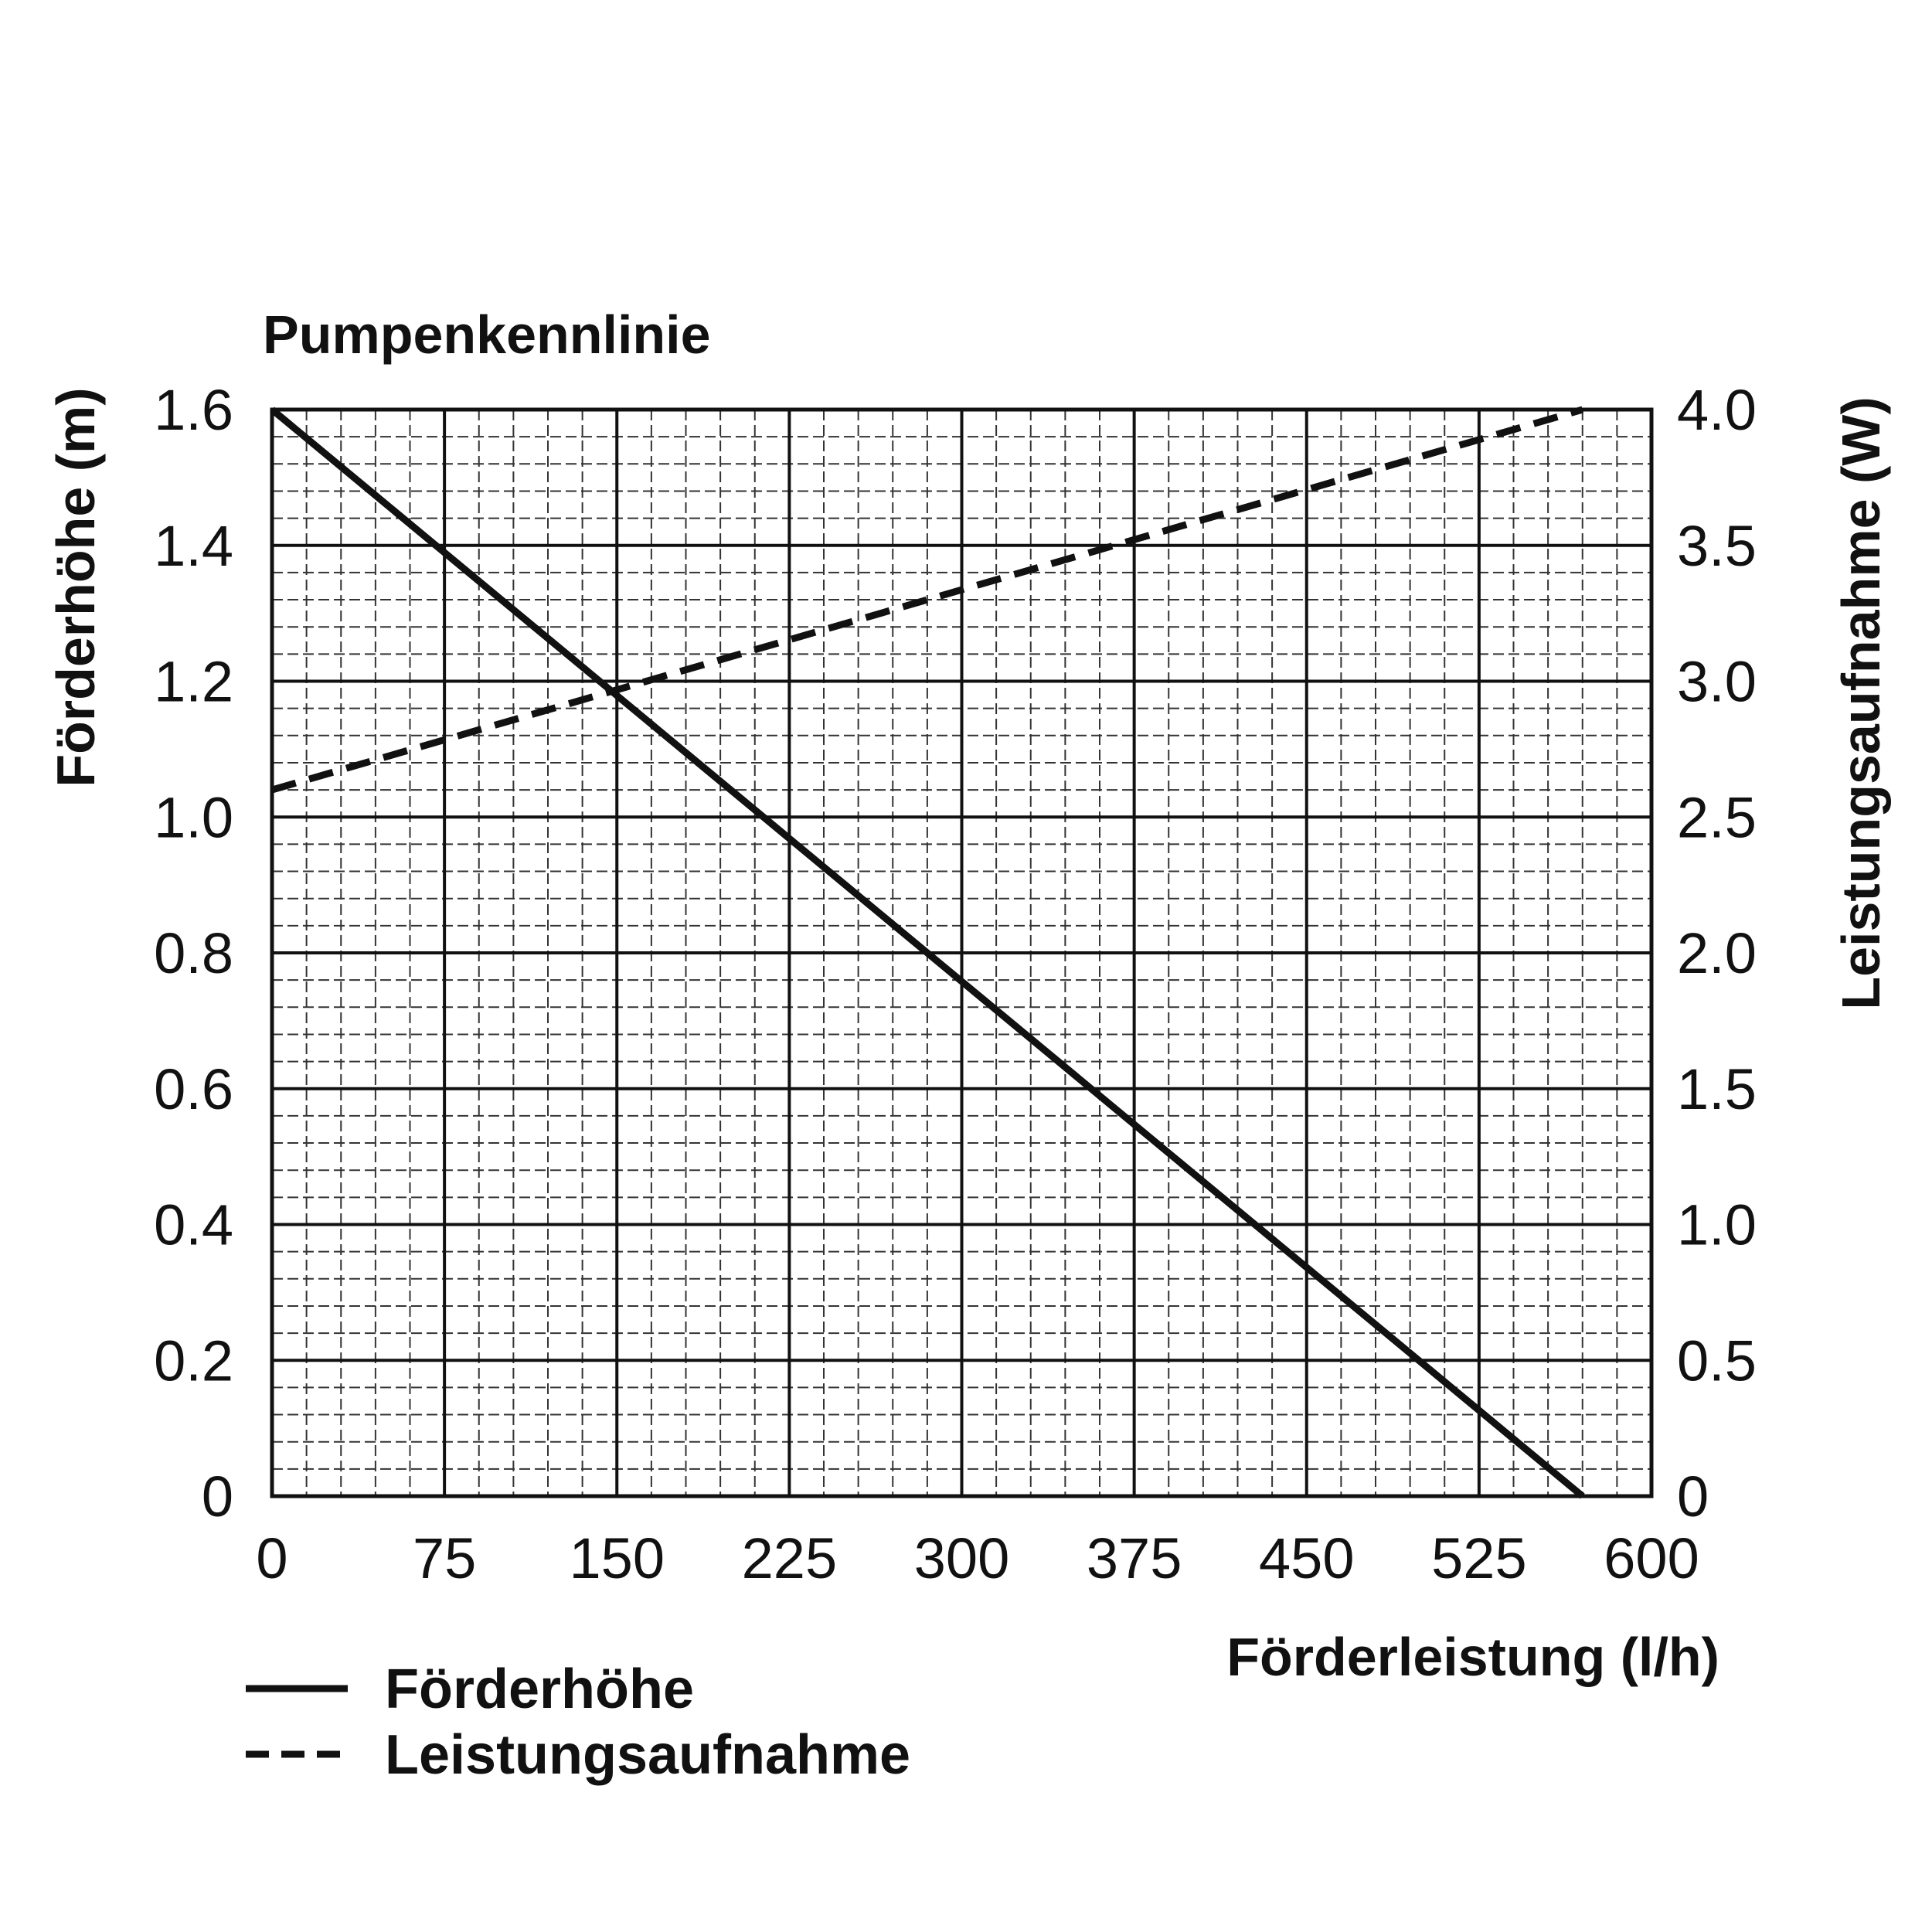 Image resolution: width=1932 pixels, height=1932 pixels. Describe the element at coordinates (1717, 817) in the screenshot. I see `right-y-tick-label: 2.5` at that location.